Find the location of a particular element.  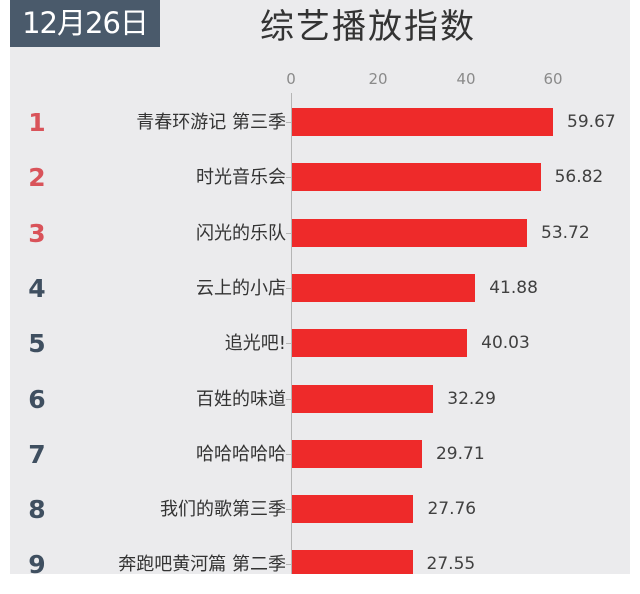

bar-row: 5 追光吧! 40.03 is located at coordinates (320, 343).